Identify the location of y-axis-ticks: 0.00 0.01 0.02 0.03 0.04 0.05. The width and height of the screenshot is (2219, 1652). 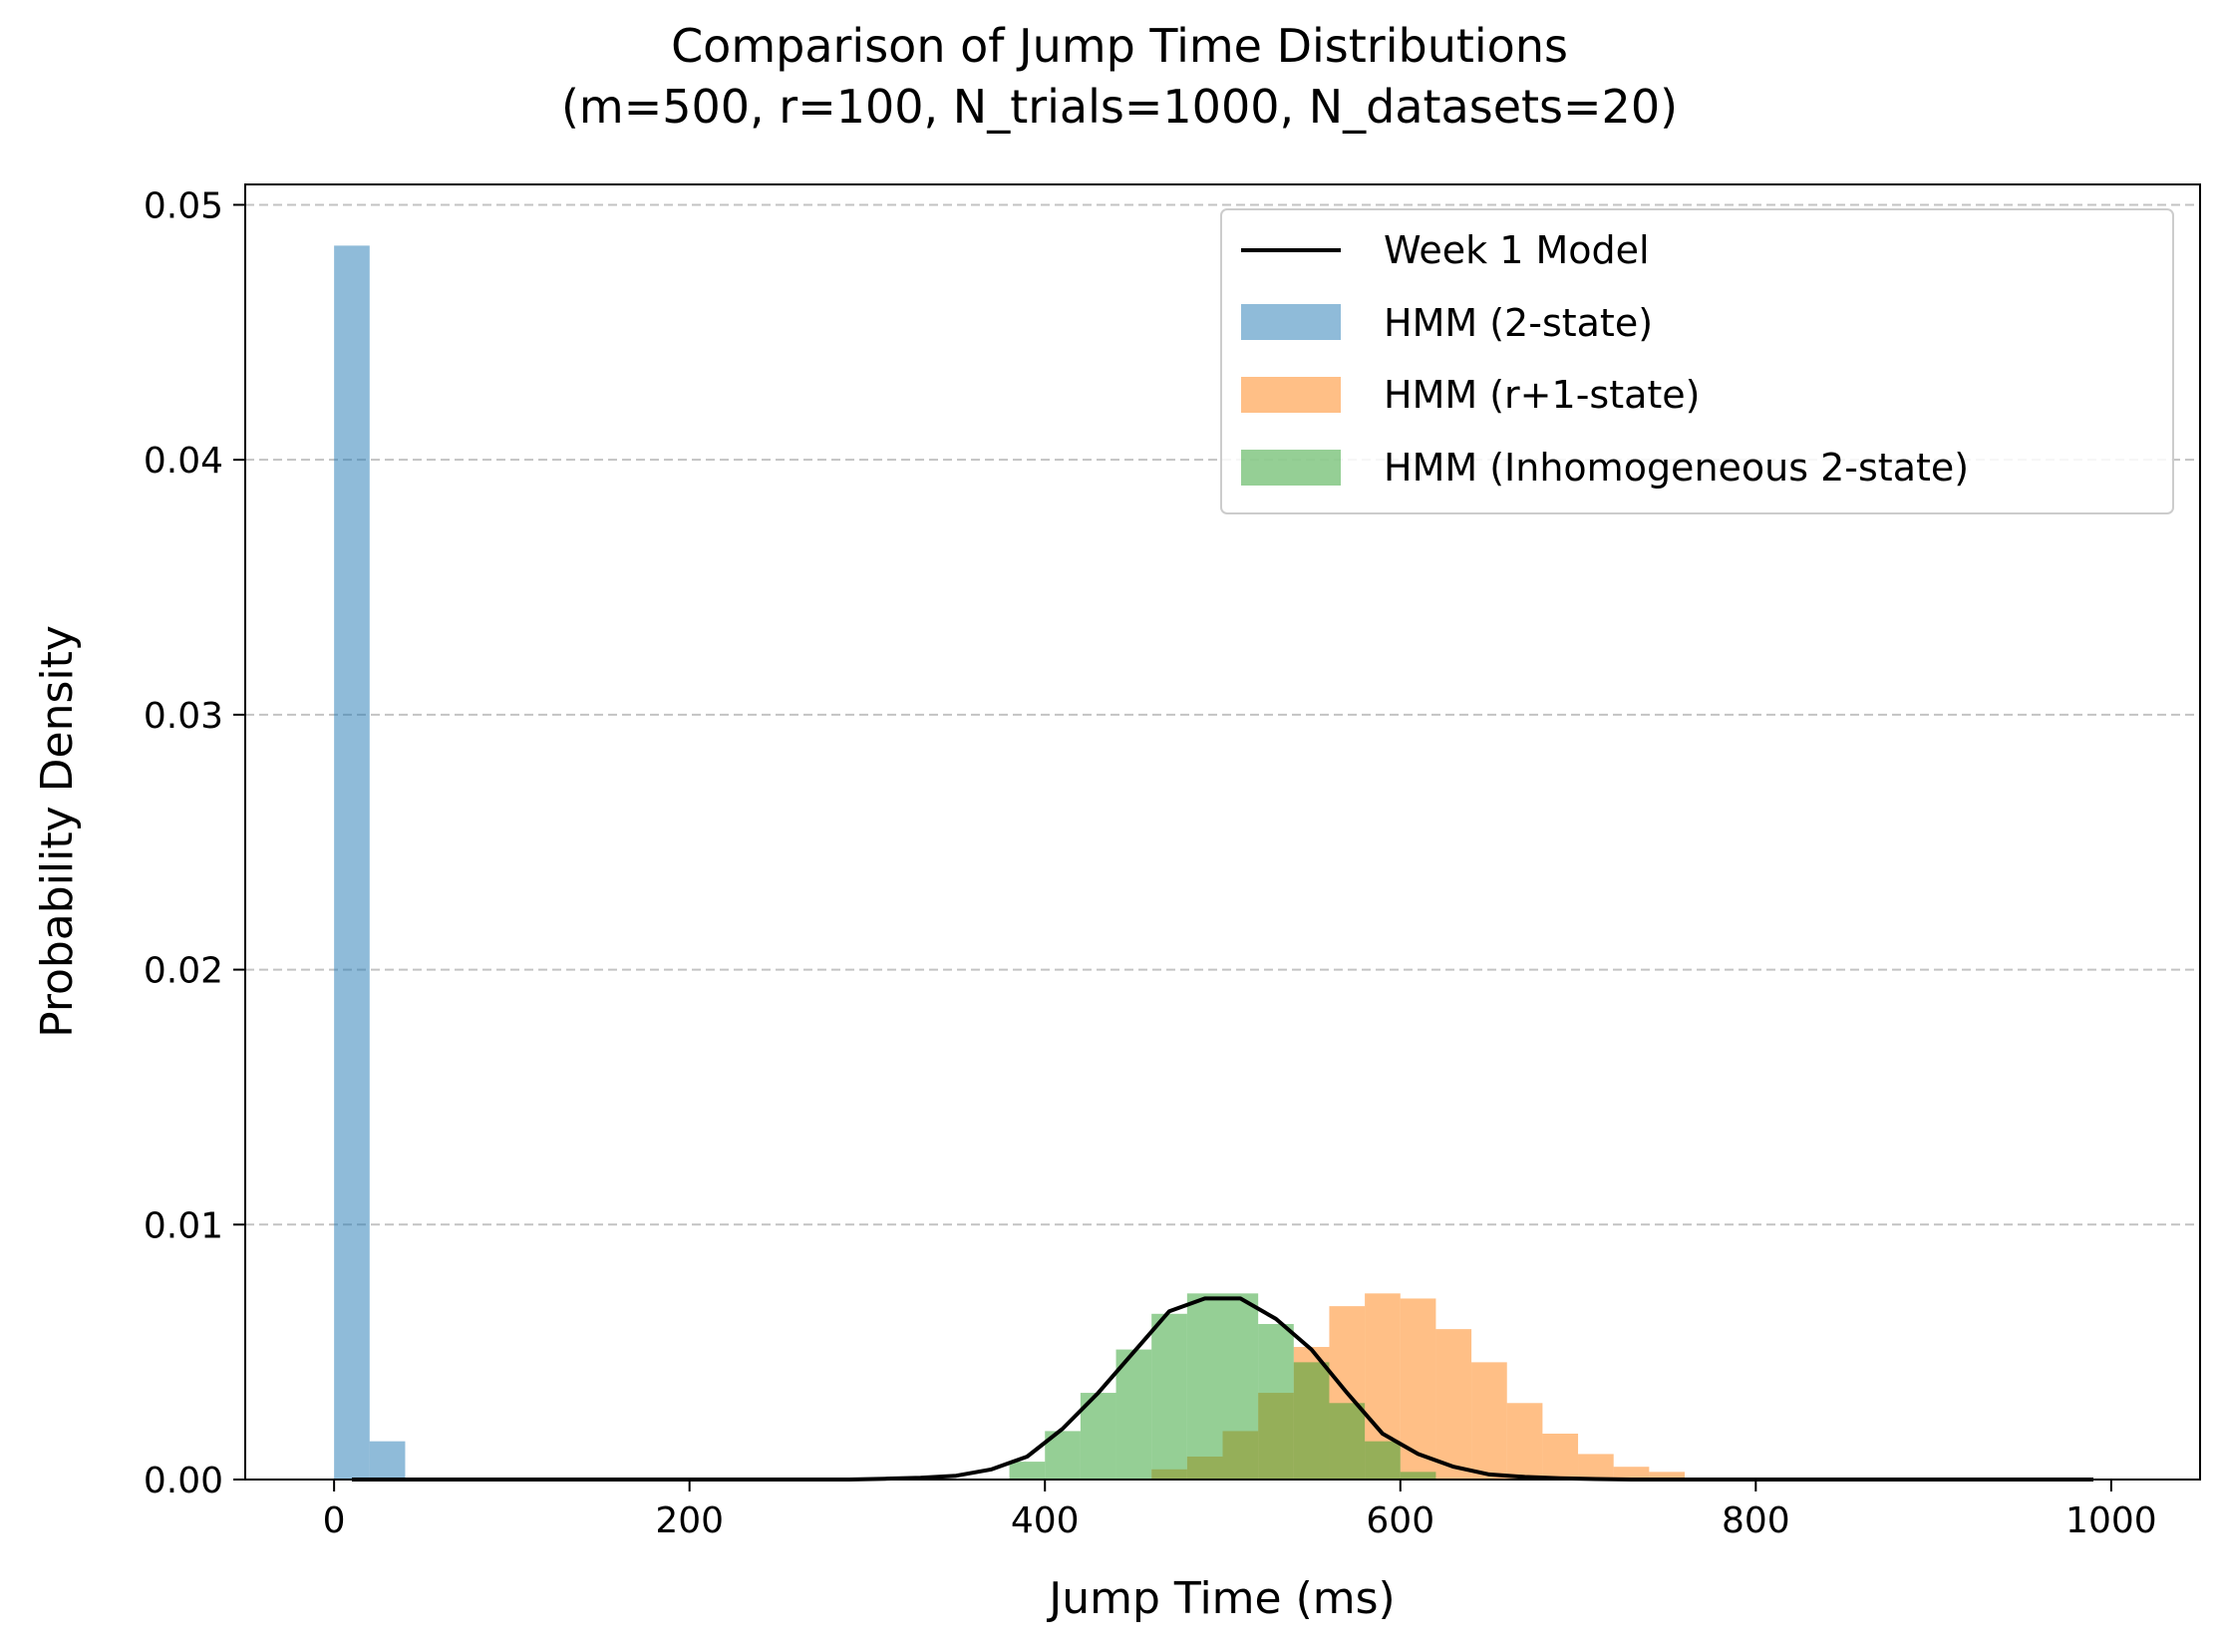
(194, 843).